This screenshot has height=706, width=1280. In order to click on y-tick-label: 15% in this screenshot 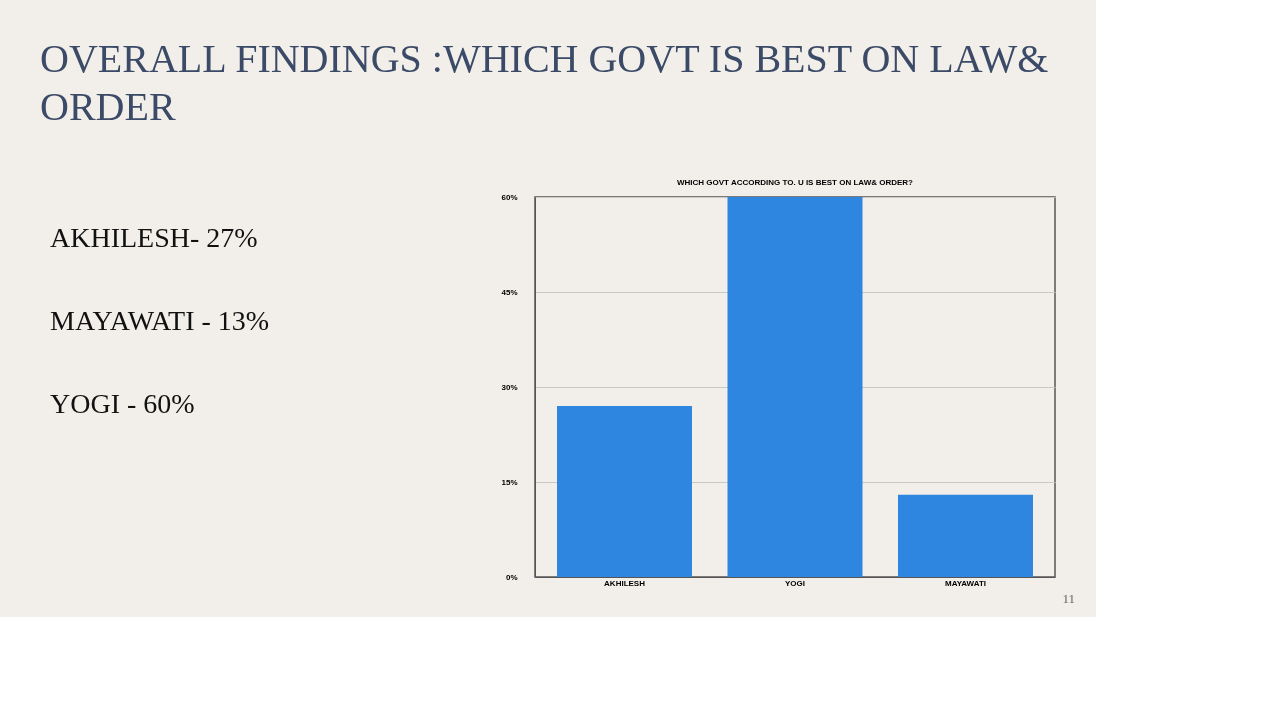, I will do `click(509, 482)`.